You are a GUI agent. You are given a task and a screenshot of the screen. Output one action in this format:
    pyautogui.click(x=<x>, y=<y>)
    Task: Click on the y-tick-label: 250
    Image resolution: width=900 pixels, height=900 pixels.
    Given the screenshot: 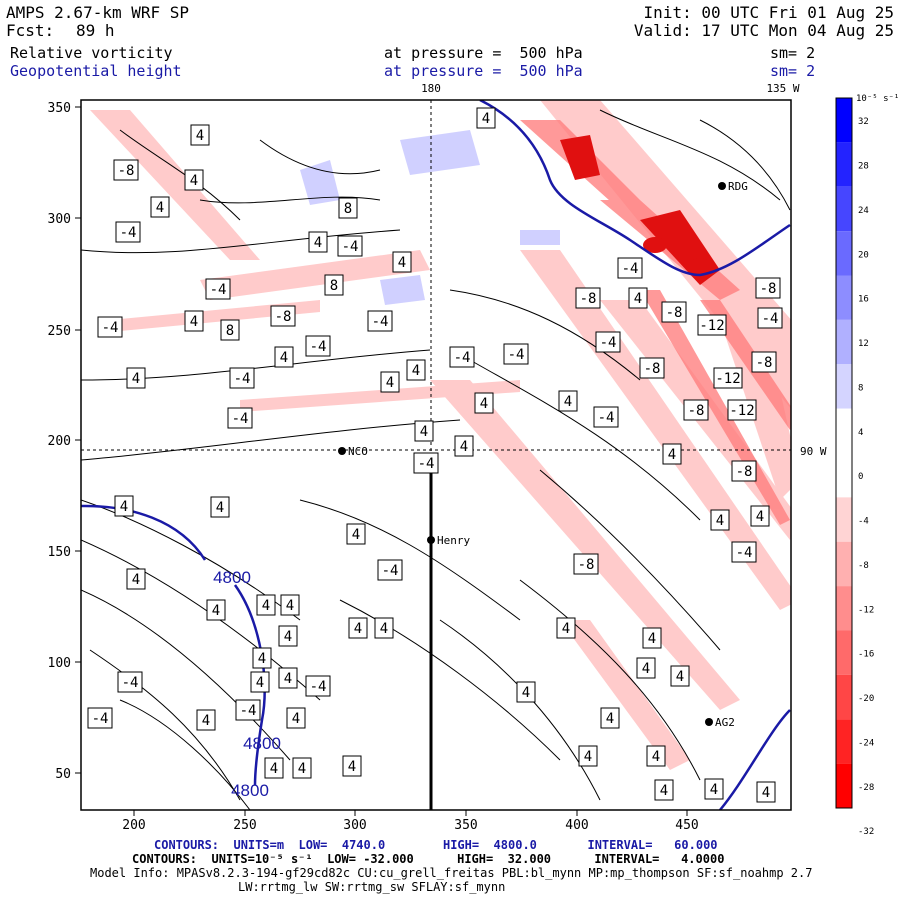 What is the action you would take?
    pyautogui.click(x=59, y=331)
    